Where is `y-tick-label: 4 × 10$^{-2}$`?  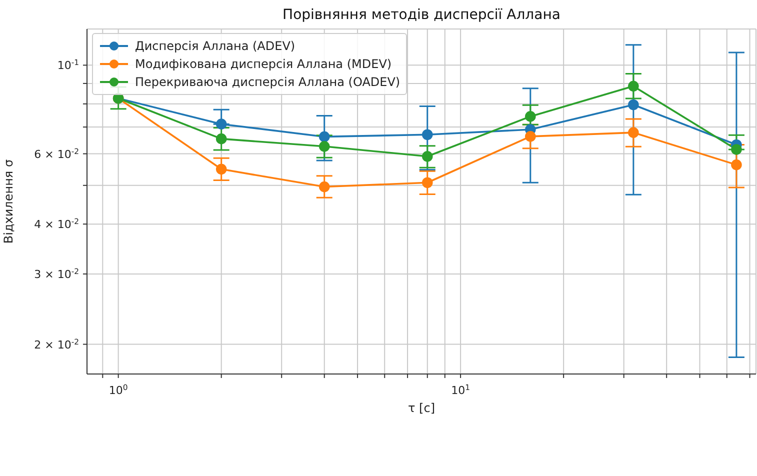
y-tick-label: 4 × 10$^{-2}$ is located at coordinates (57, 224).